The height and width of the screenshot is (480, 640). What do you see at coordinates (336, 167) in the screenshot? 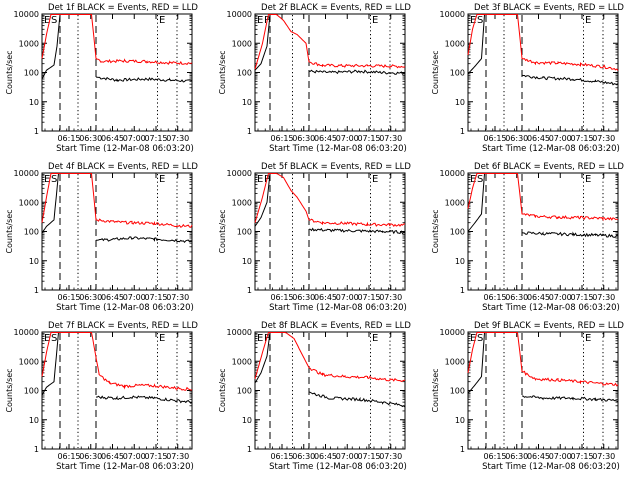
I see `panel-title: Det 5f BLACK = Events, RED = LLD` at bounding box center [336, 167].